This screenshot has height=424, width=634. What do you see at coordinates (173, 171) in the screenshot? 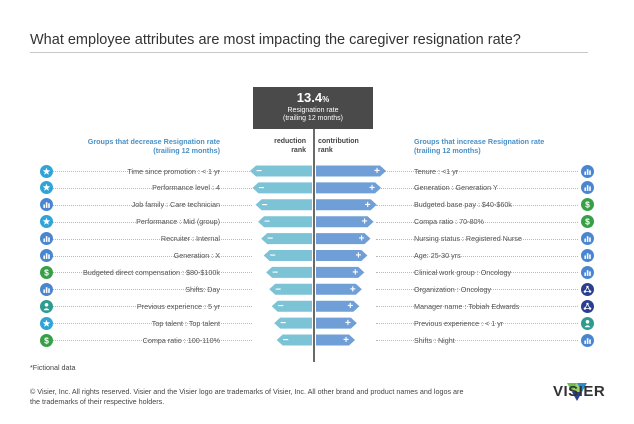
I see `decrease-row-label: Time since promotion : < 1 yr` at bounding box center [173, 171].